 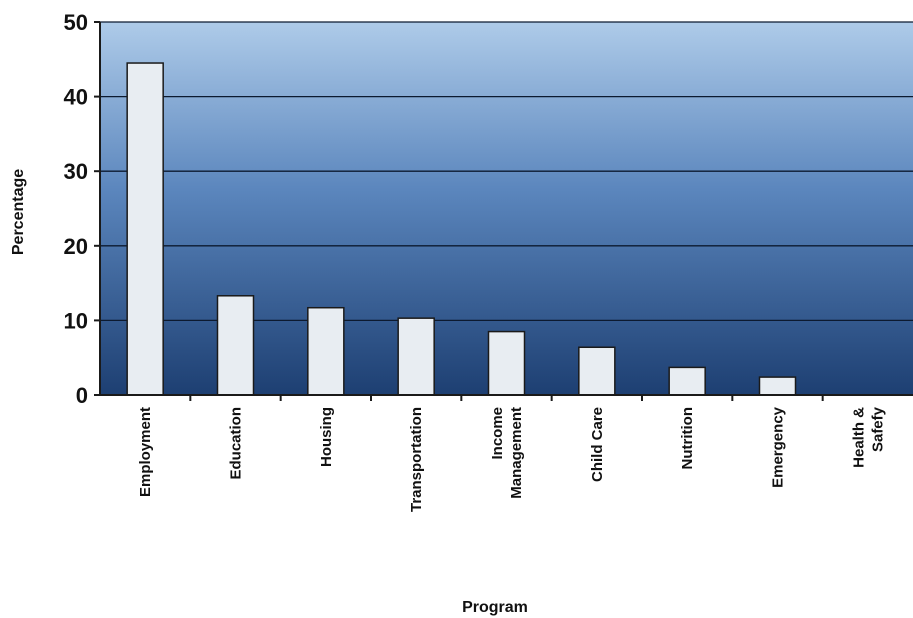 What do you see at coordinates (18, 212) in the screenshot?
I see `y-axis-title: Percentage` at bounding box center [18, 212].